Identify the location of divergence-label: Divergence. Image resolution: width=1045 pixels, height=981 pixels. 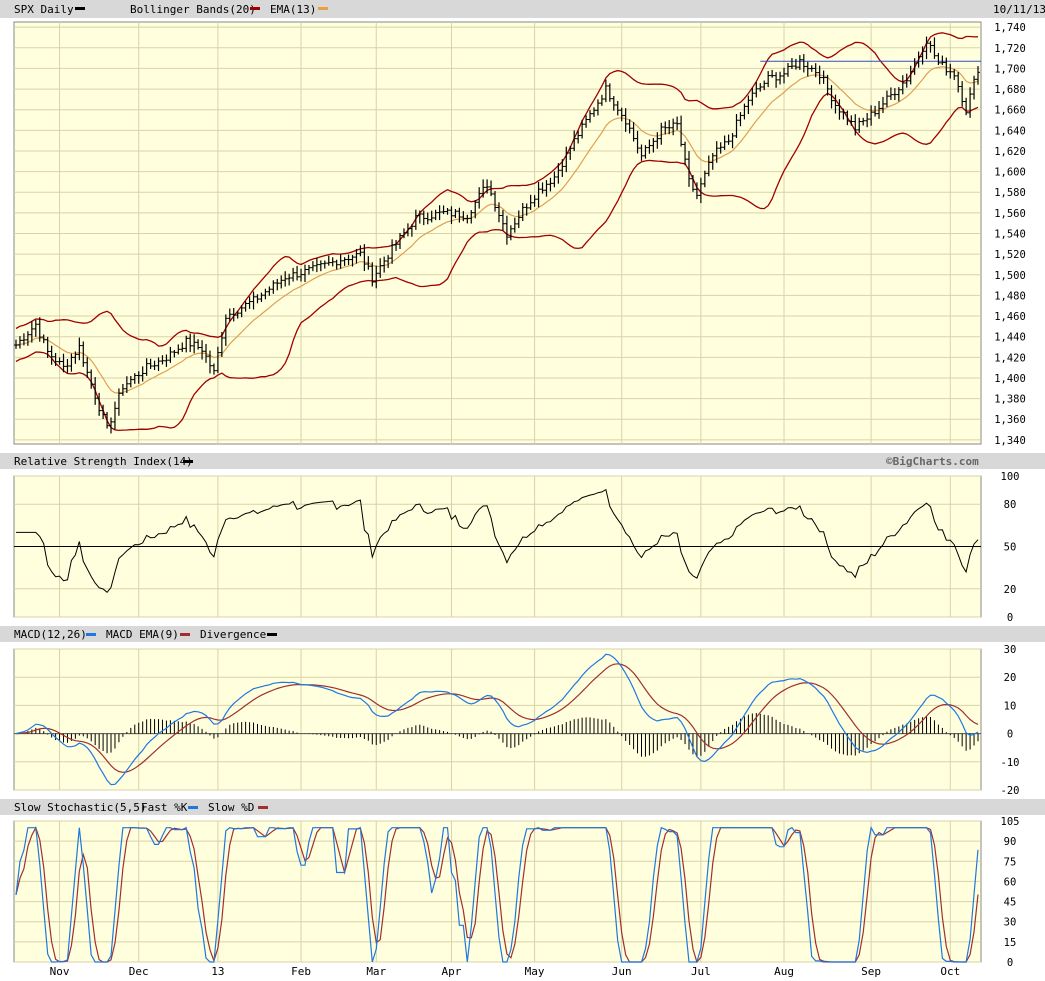
(233, 634).